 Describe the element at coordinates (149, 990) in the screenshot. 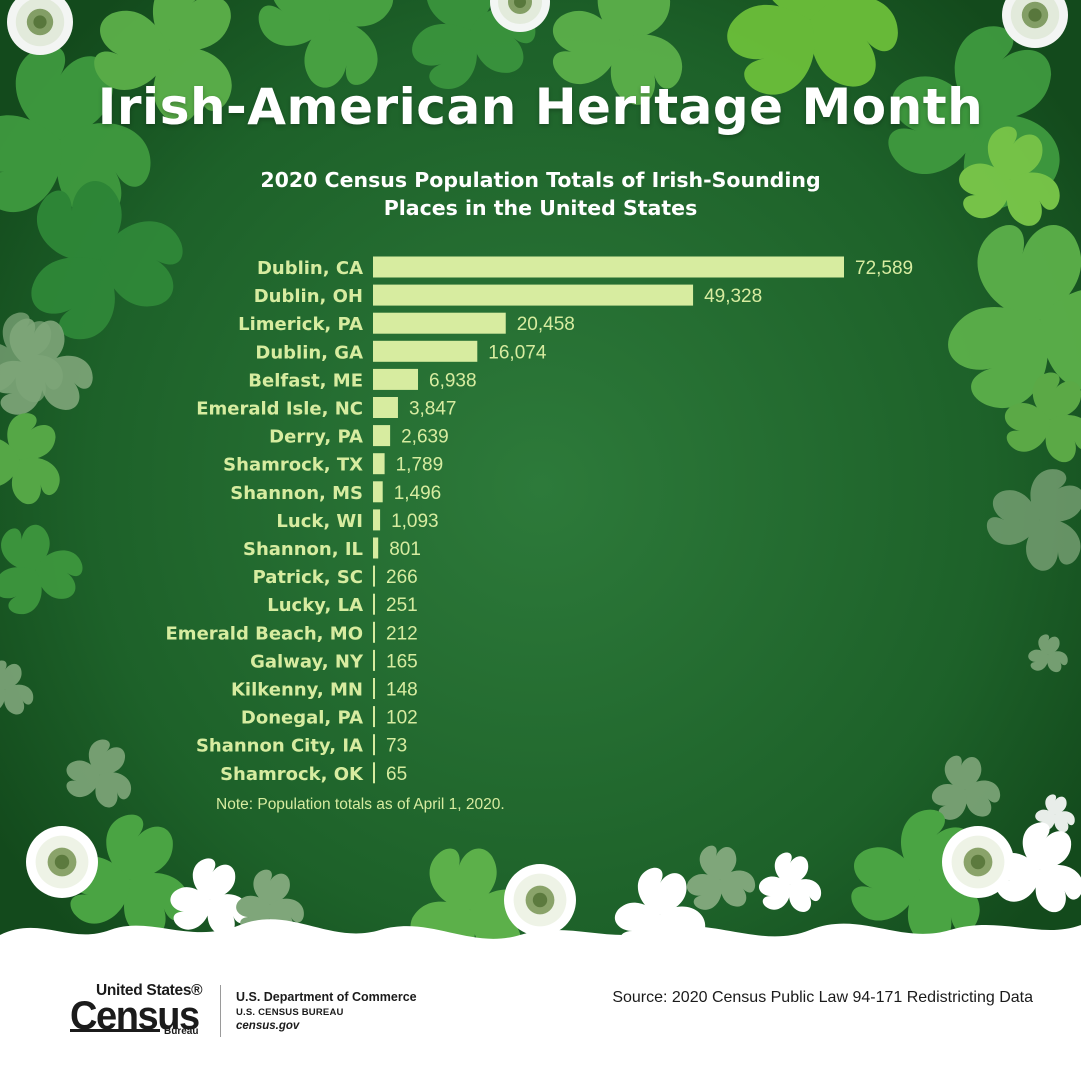

I see `logo-line-united-states: United States®` at that location.